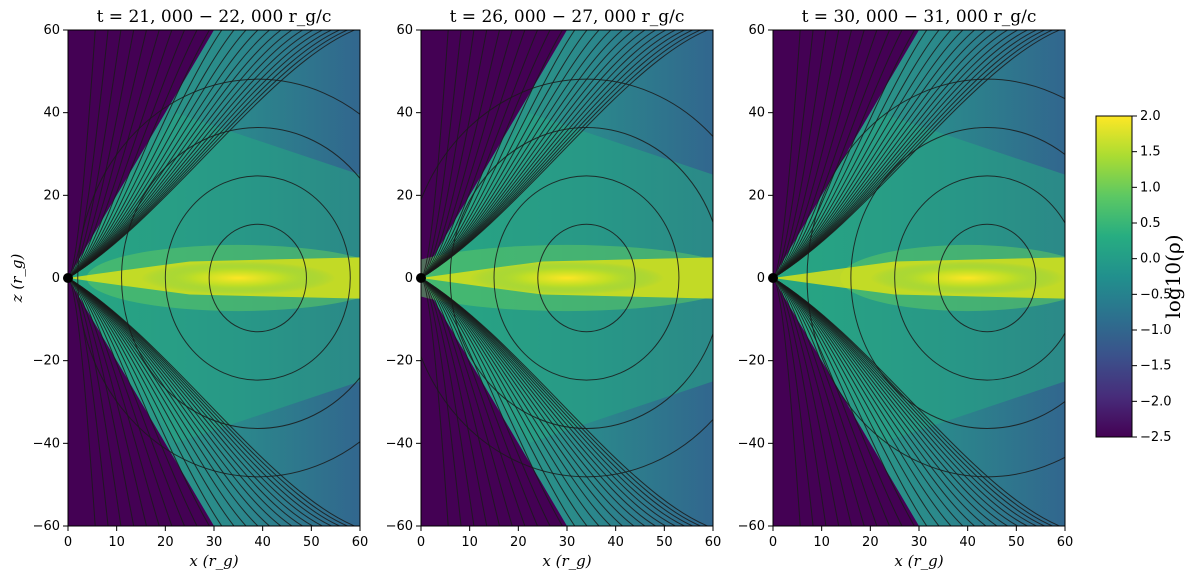 The height and width of the screenshot is (570, 1196). Describe the element at coordinates (1150, 152) in the screenshot. I see `colorbar-tick-label: 1.5` at that location.